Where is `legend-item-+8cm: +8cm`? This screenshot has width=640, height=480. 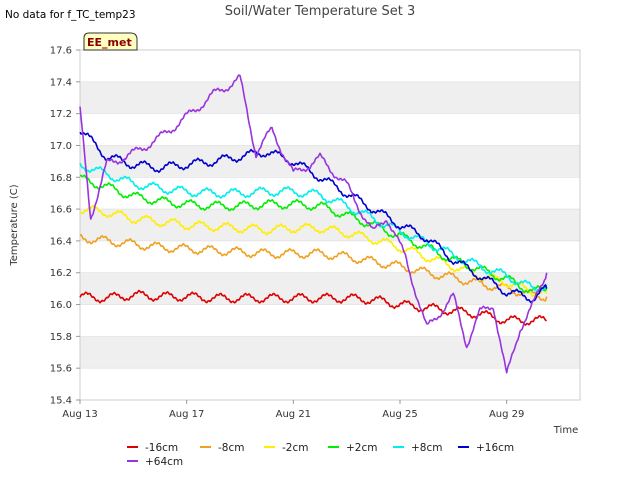 legend-item-+8cm: +8cm is located at coordinates (417, 448).